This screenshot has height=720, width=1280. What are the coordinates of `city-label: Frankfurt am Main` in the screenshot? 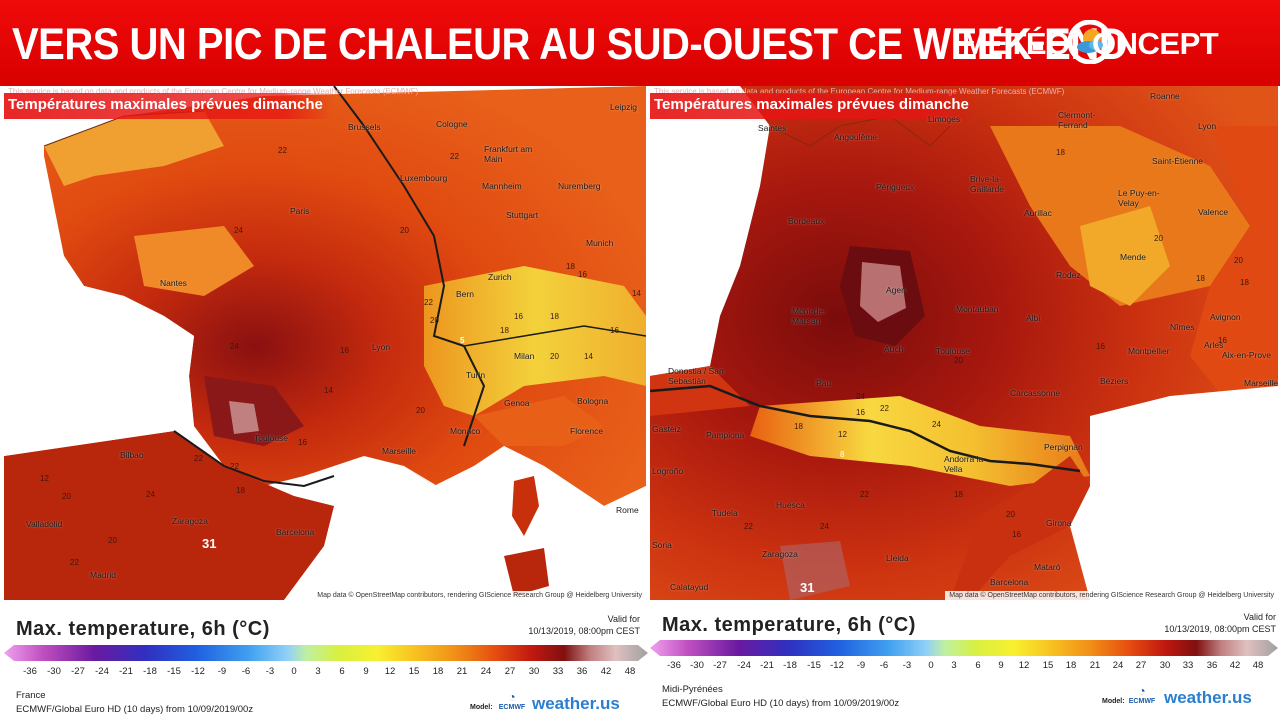 It's located at (508, 154).